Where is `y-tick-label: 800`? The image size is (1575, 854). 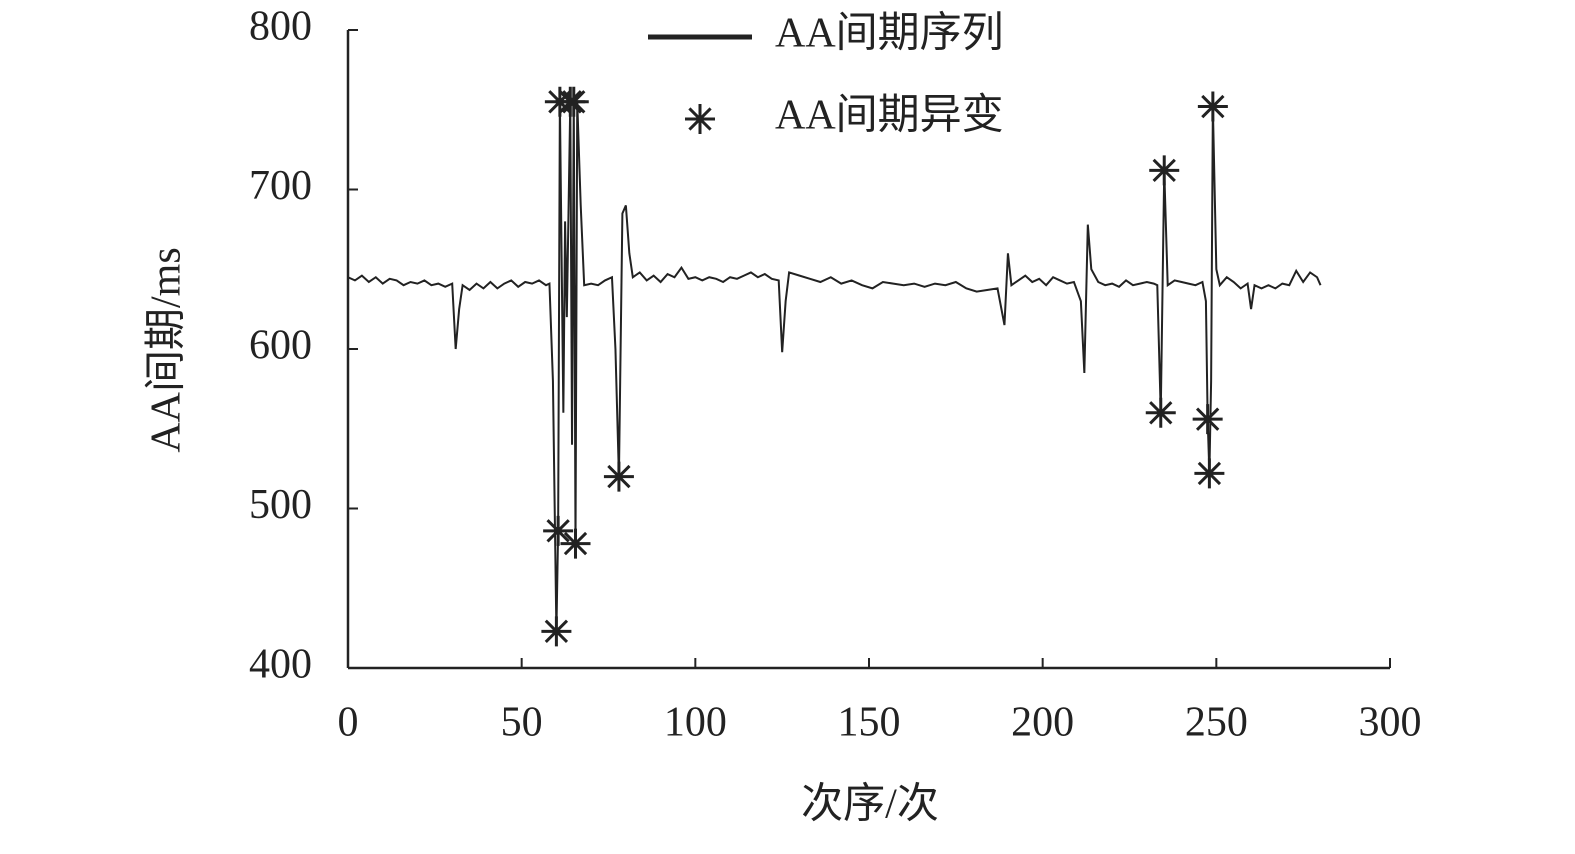 y-tick-label: 800 is located at coordinates (280, 27).